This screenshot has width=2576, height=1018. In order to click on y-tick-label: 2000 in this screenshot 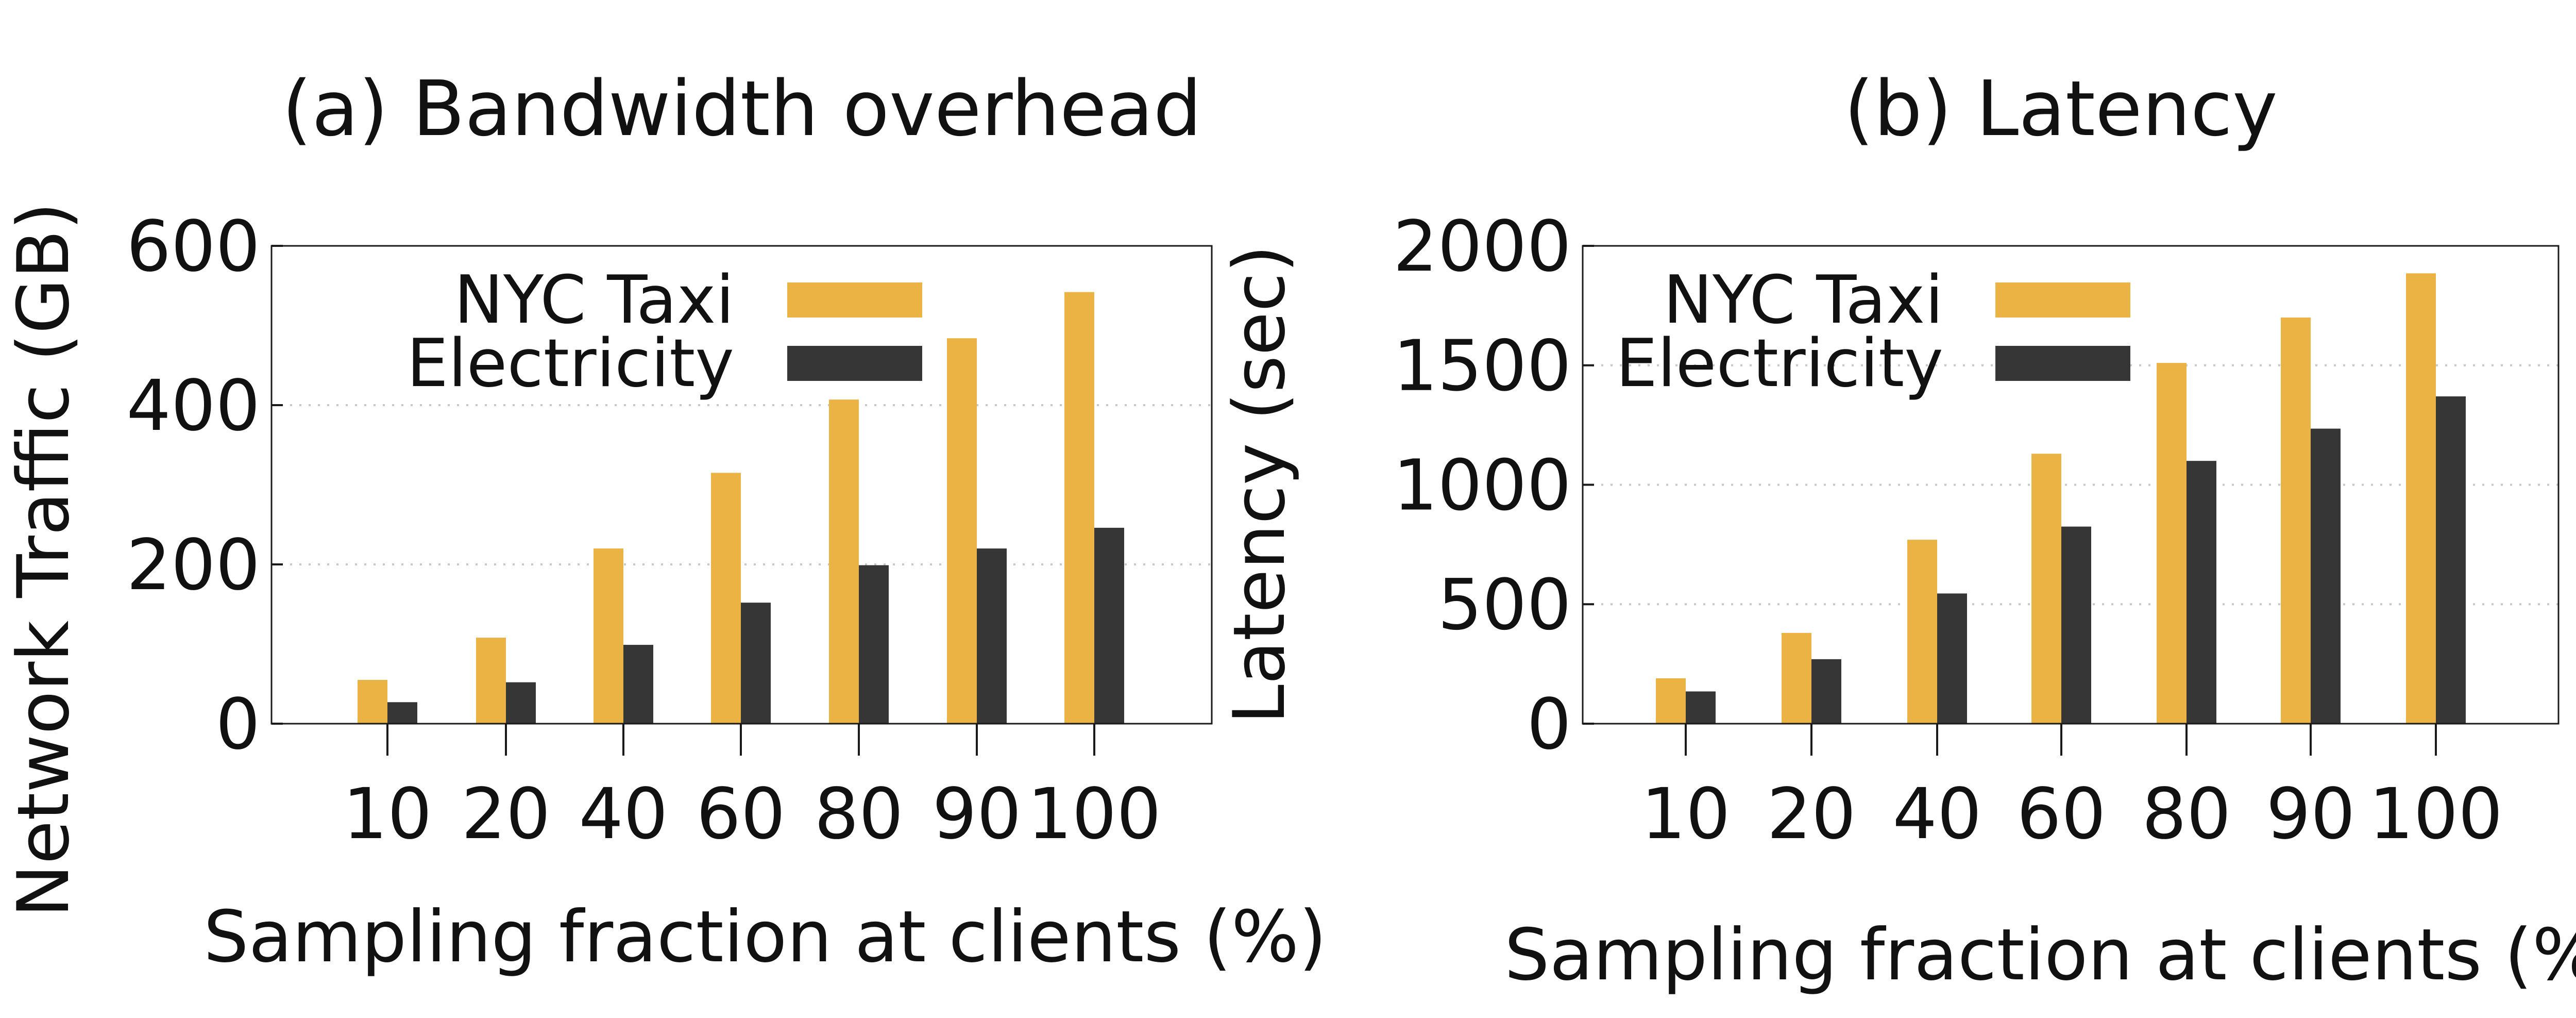, I will do `click(1482, 247)`.